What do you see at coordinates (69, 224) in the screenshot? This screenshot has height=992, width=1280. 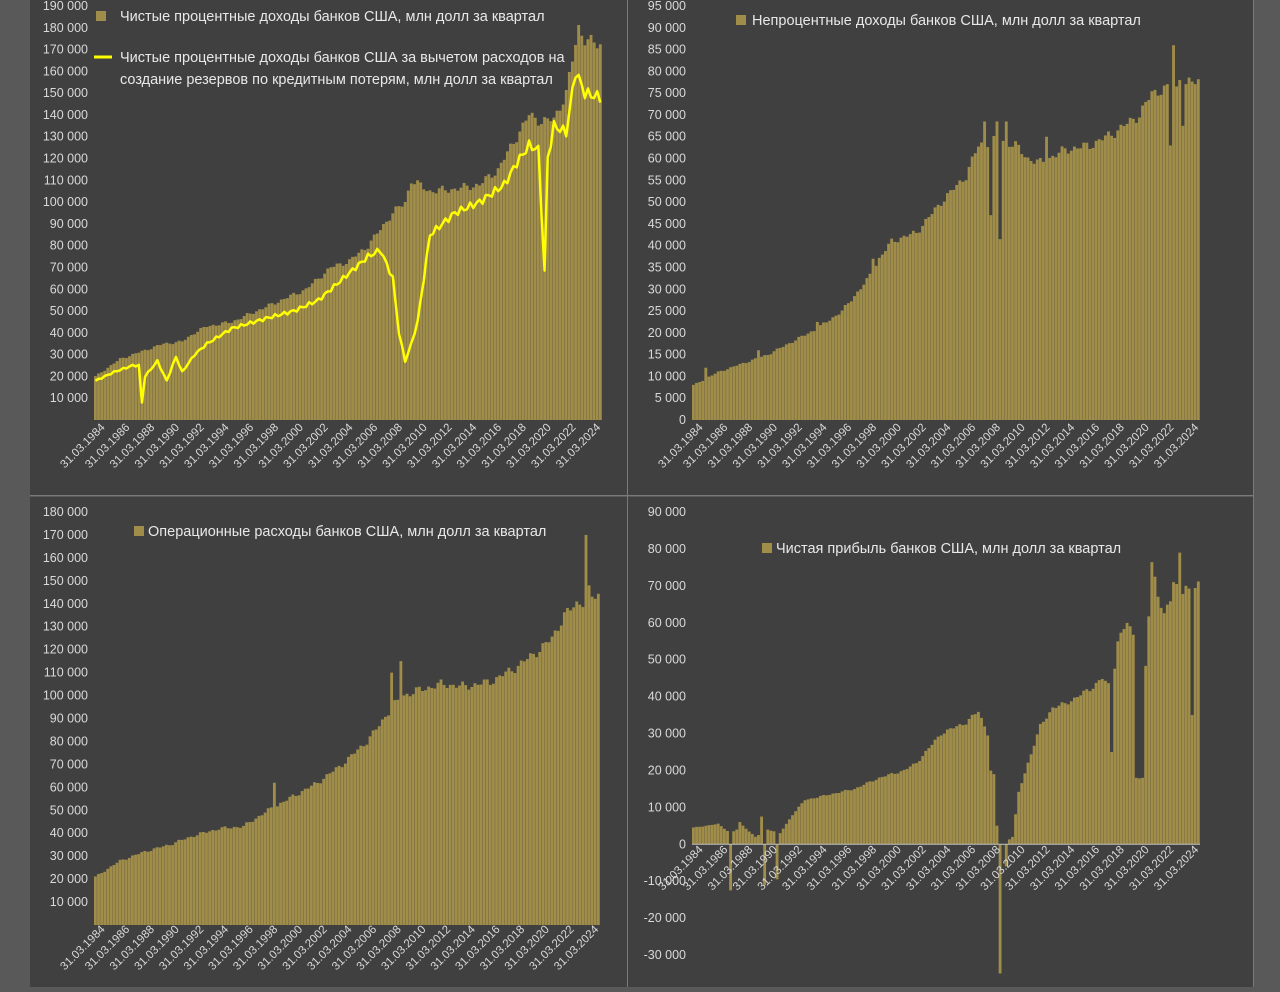 I see `y-tick-label: 90 000` at bounding box center [69, 224].